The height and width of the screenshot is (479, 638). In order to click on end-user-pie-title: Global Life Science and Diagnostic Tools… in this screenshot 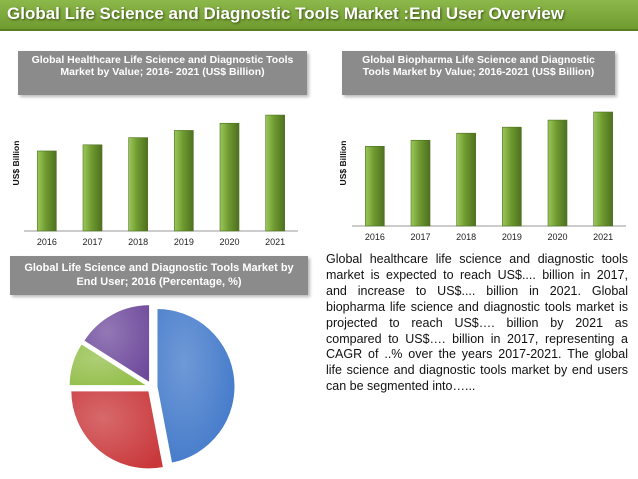, I will do `click(159, 275)`.